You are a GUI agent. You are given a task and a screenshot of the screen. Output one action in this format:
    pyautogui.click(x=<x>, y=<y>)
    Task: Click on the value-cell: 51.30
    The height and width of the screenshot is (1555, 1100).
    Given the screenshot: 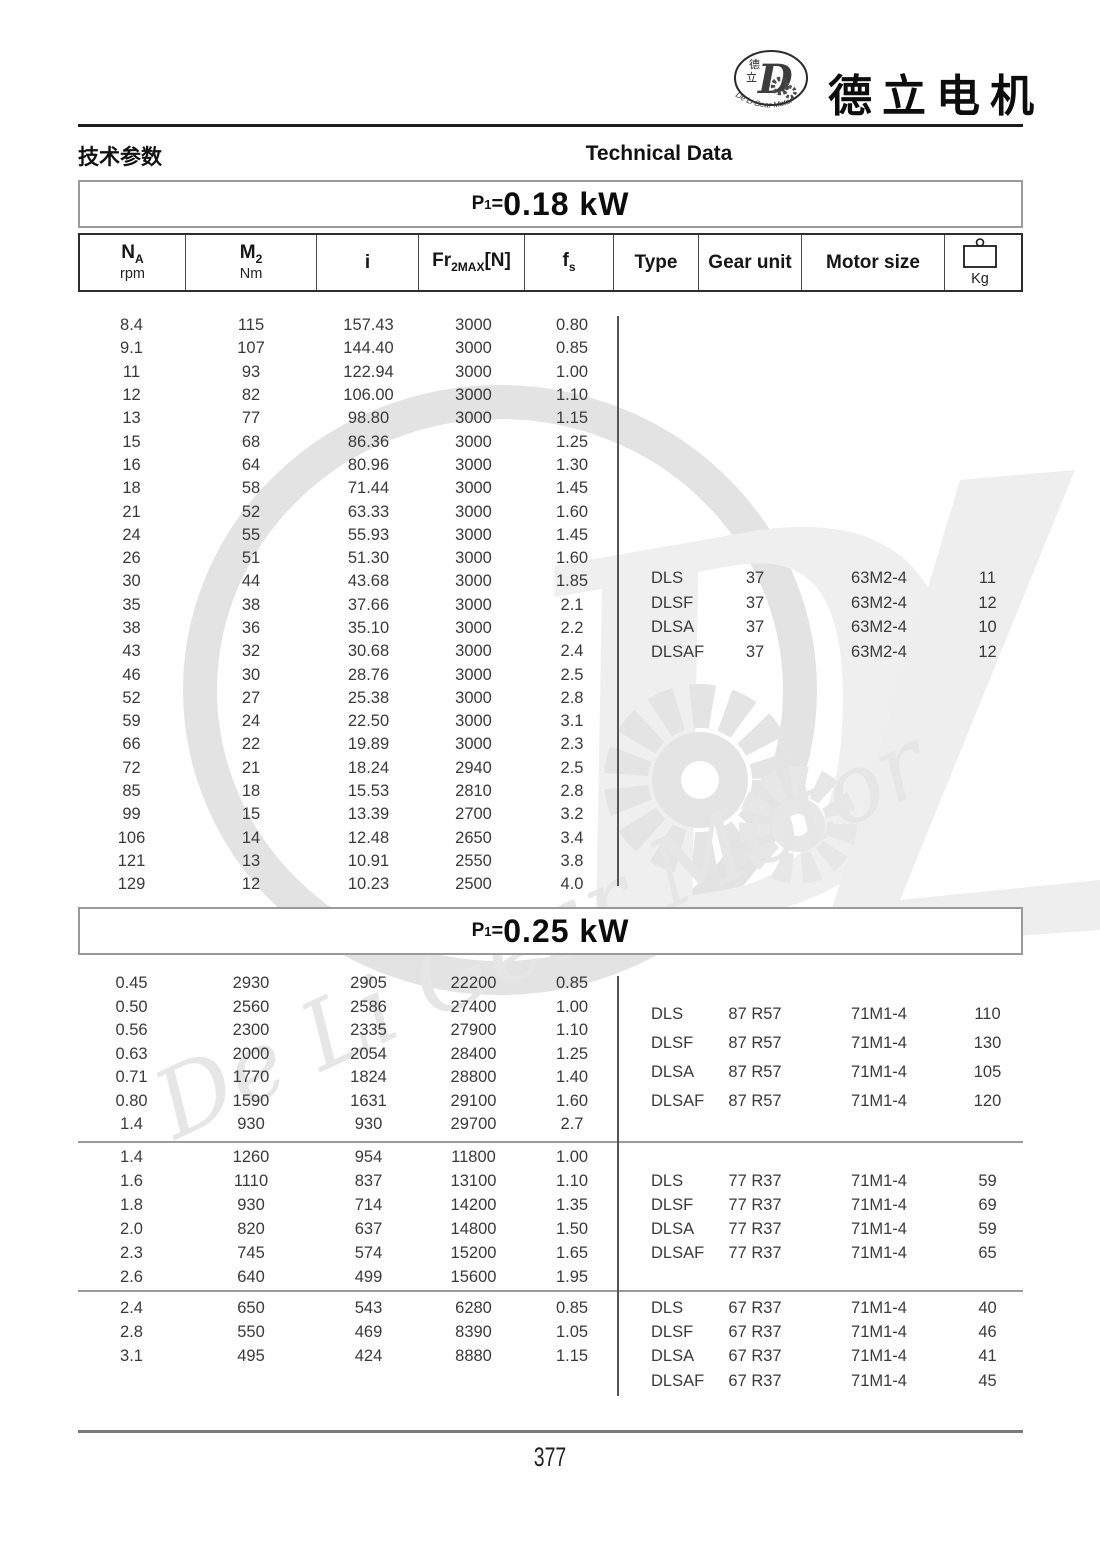 What is the action you would take?
    pyautogui.click(x=368, y=558)
    